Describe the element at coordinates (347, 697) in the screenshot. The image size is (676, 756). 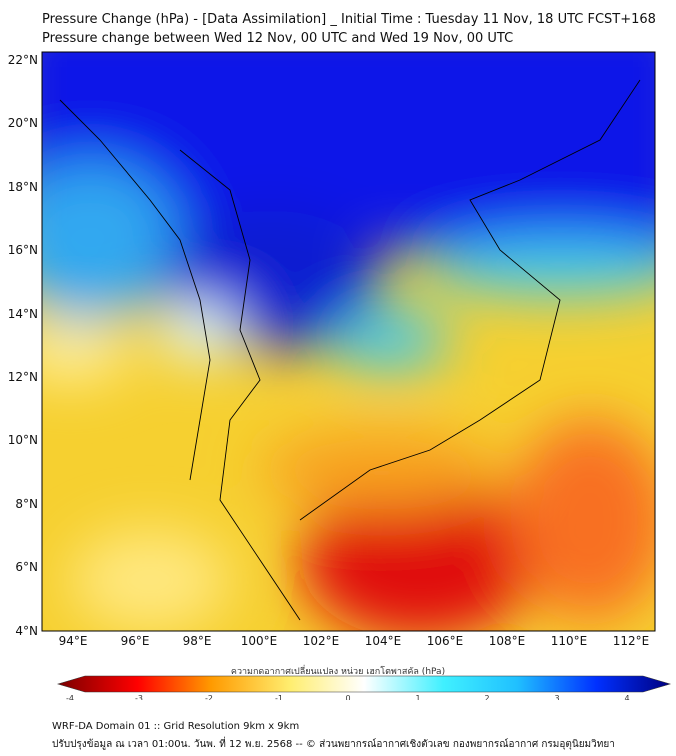
I see `colorbar-tick: 0` at that location.